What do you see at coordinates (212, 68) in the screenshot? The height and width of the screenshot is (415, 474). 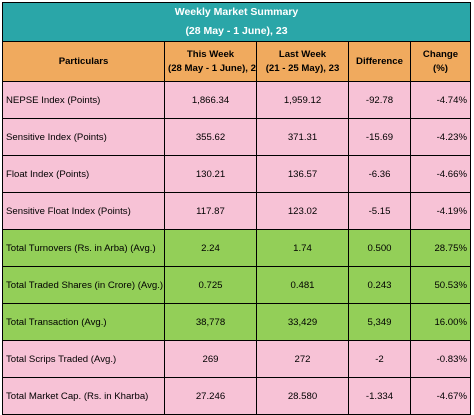 I see `this-week-header-range: (28 May - 1 June), 23` at bounding box center [212, 68].